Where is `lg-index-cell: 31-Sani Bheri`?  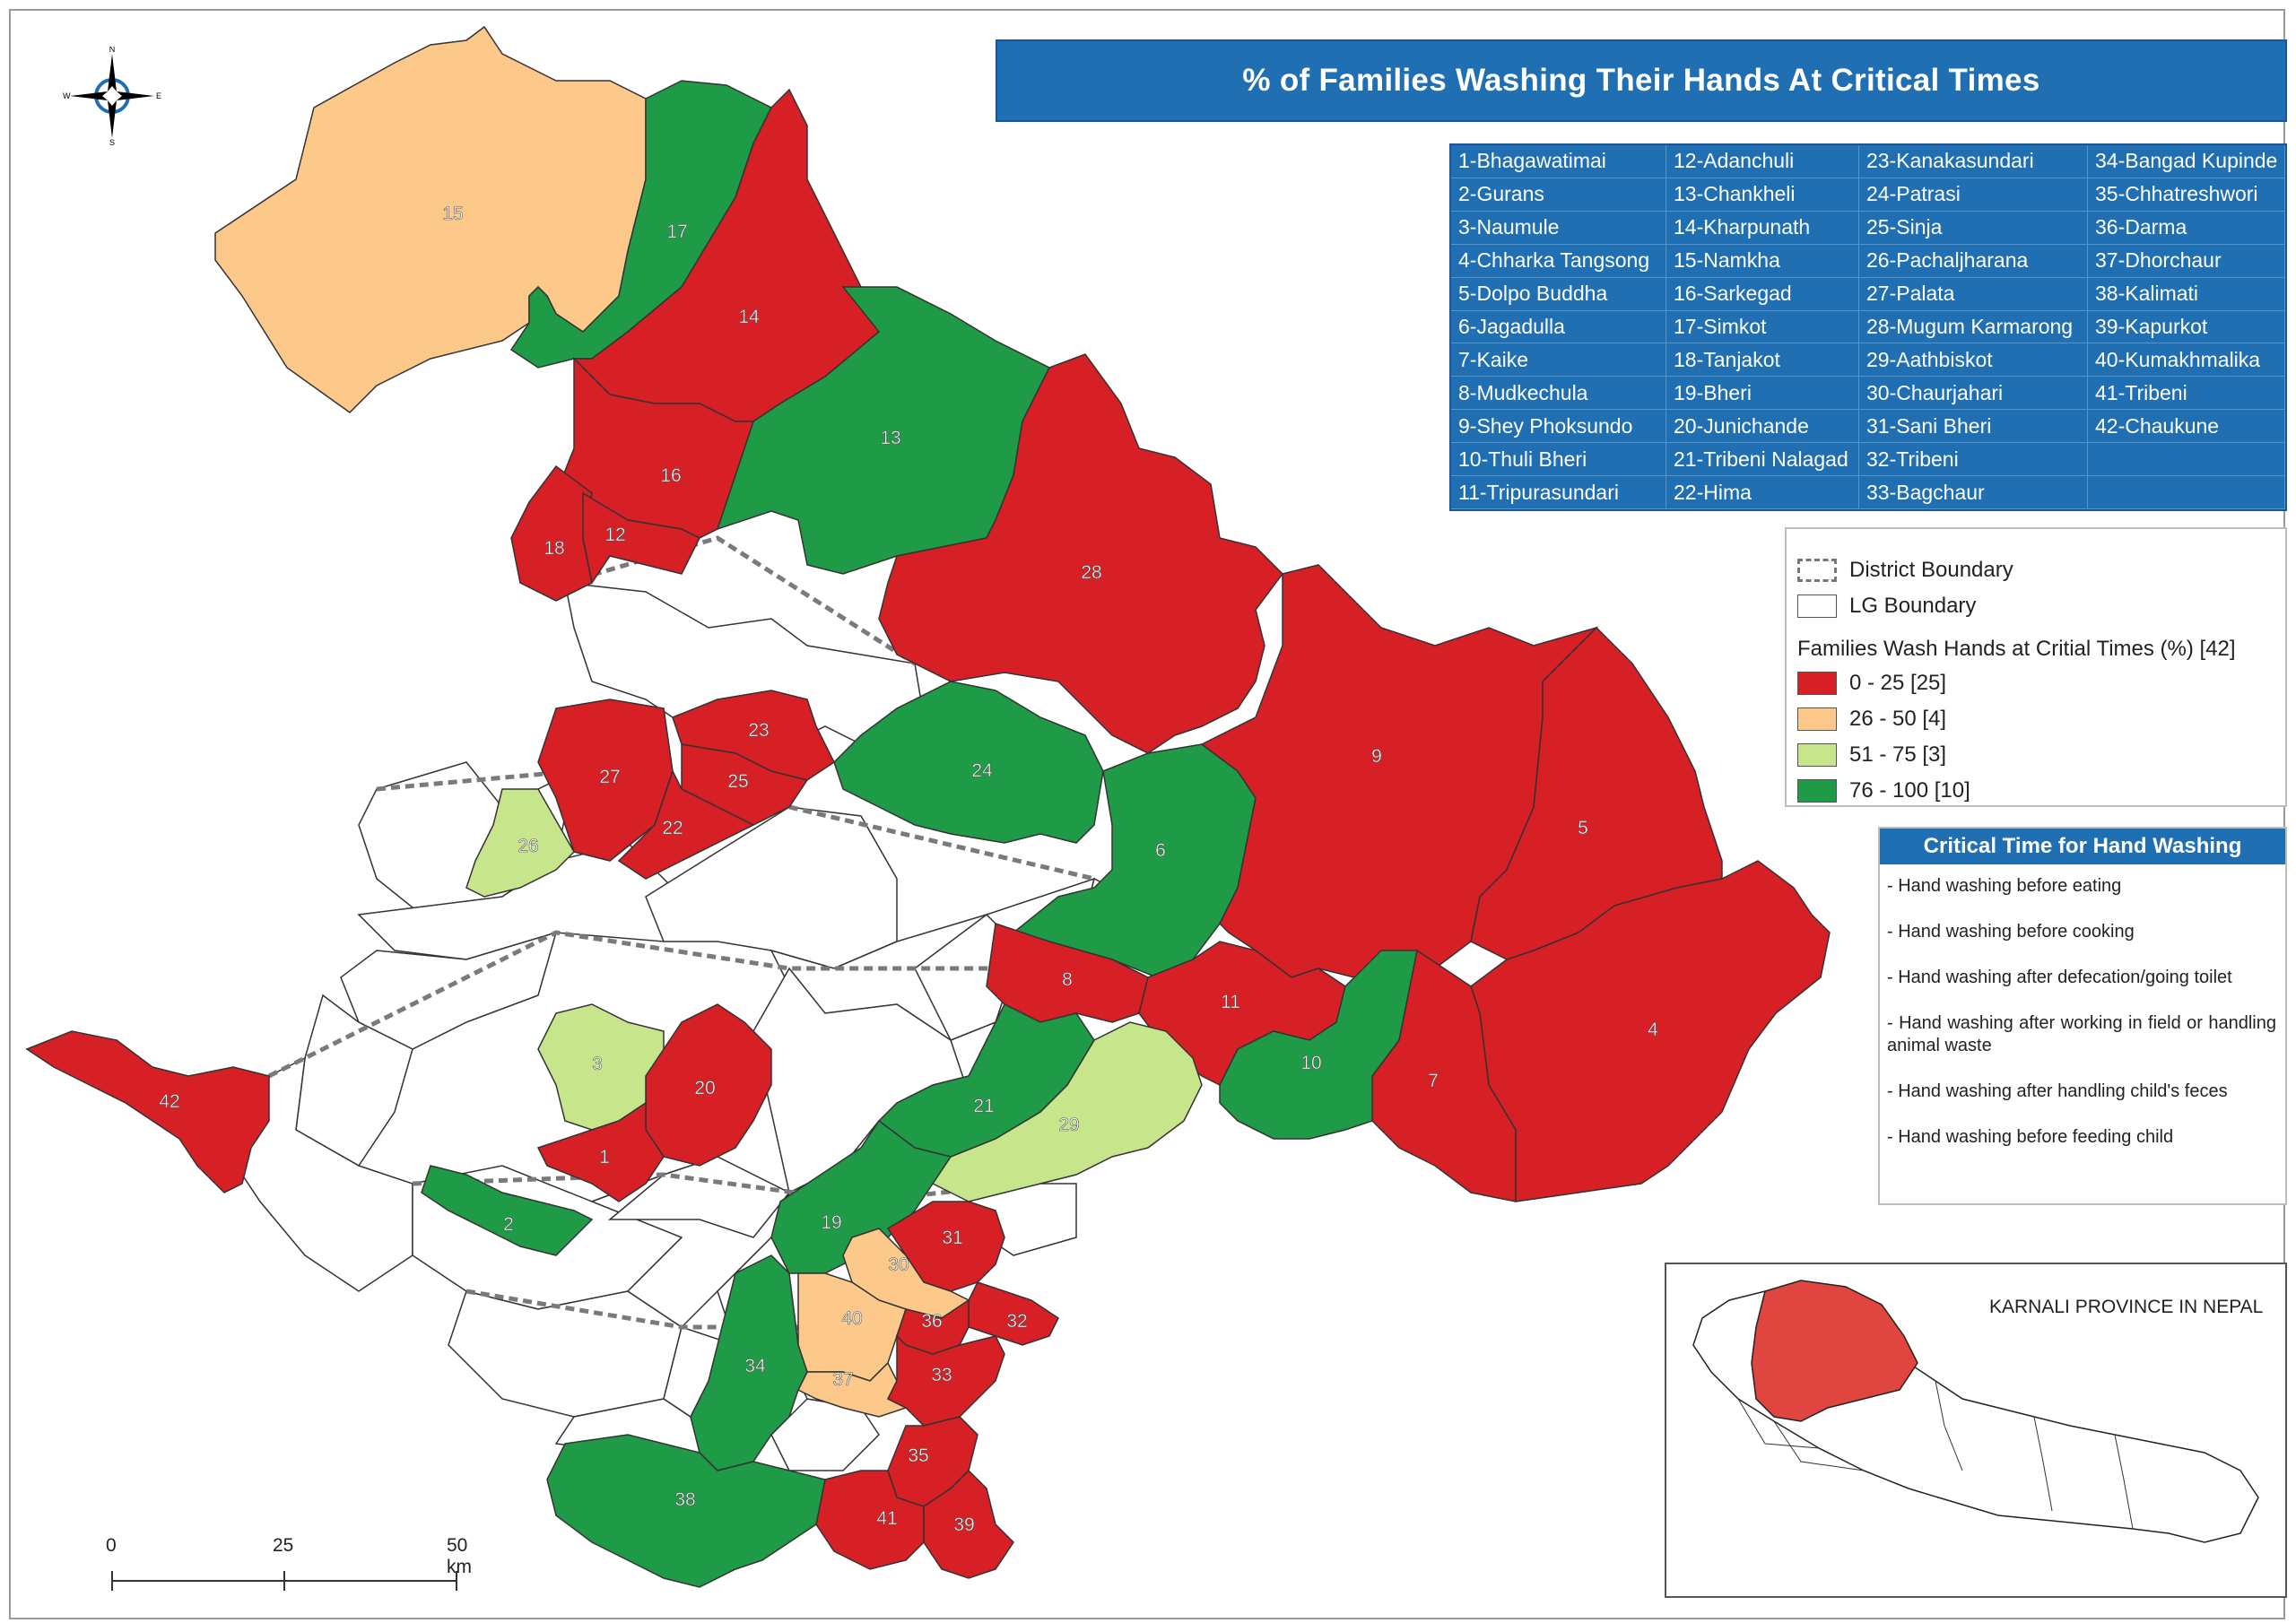
lg-index-cell: 31-Sani Bheri is located at coordinates (1973, 427).